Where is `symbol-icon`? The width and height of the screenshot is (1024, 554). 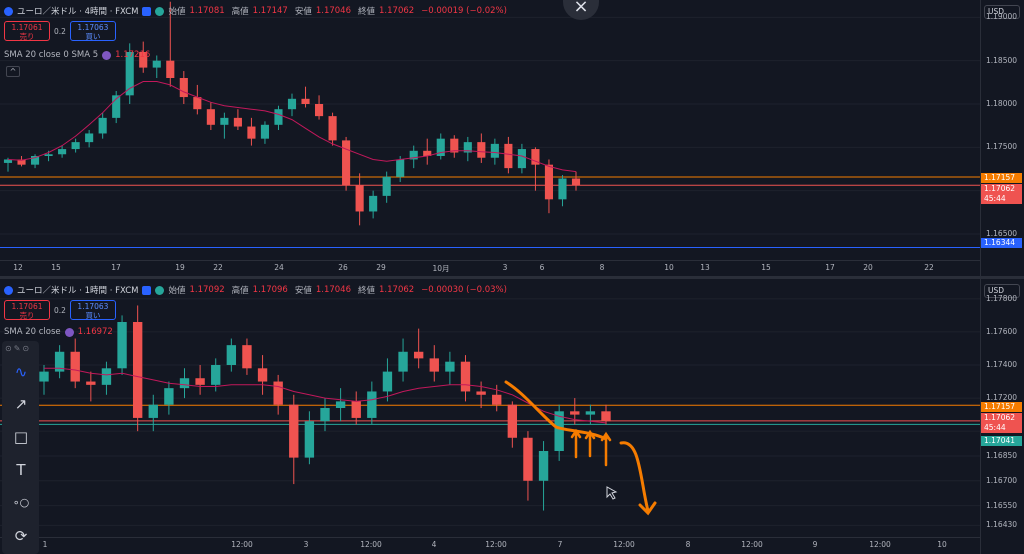 symbol-icon is located at coordinates (8, 290).